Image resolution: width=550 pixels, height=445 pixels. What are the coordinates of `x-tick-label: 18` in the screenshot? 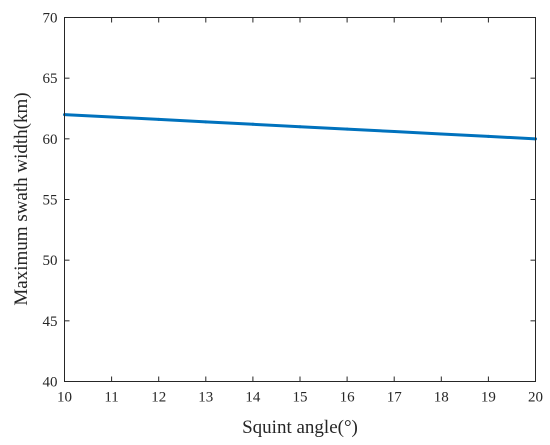 It's located at (441, 398).